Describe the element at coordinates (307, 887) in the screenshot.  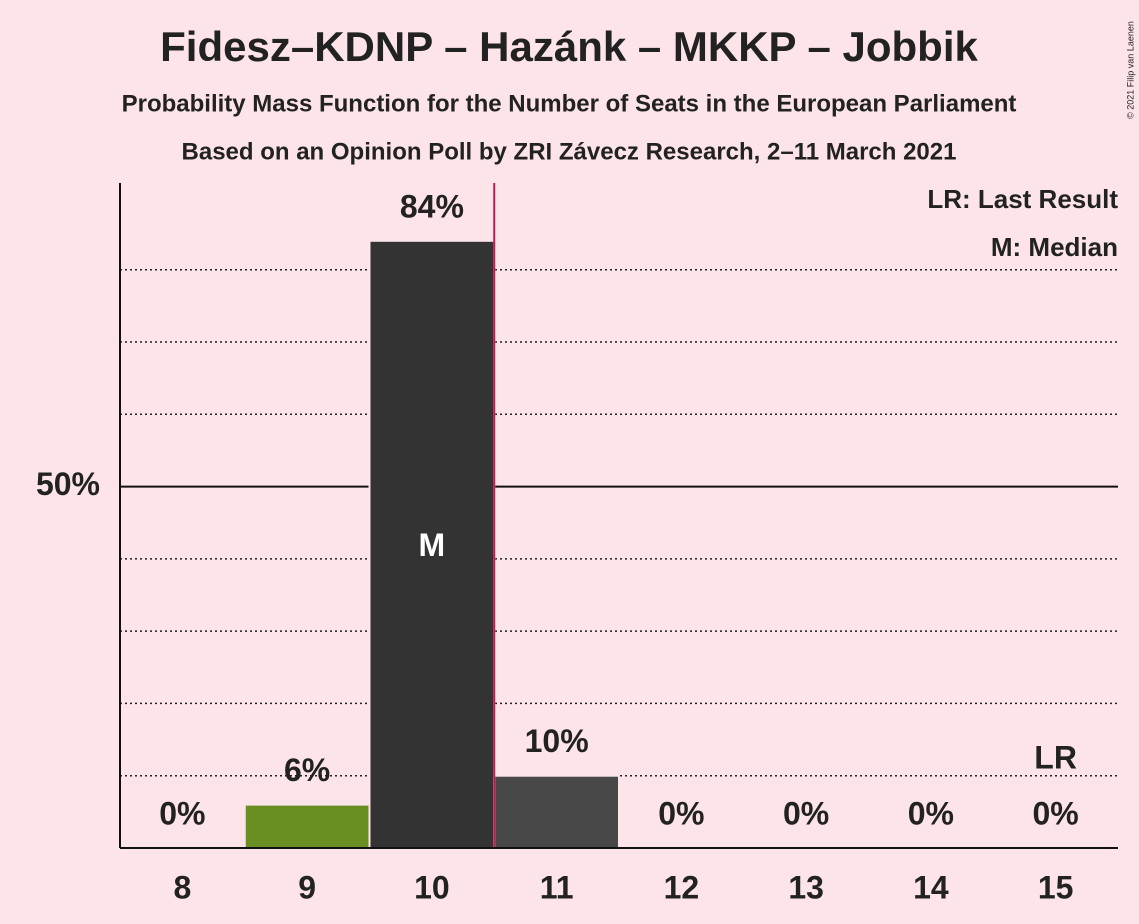
I see `x-tick-label: 9` at that location.